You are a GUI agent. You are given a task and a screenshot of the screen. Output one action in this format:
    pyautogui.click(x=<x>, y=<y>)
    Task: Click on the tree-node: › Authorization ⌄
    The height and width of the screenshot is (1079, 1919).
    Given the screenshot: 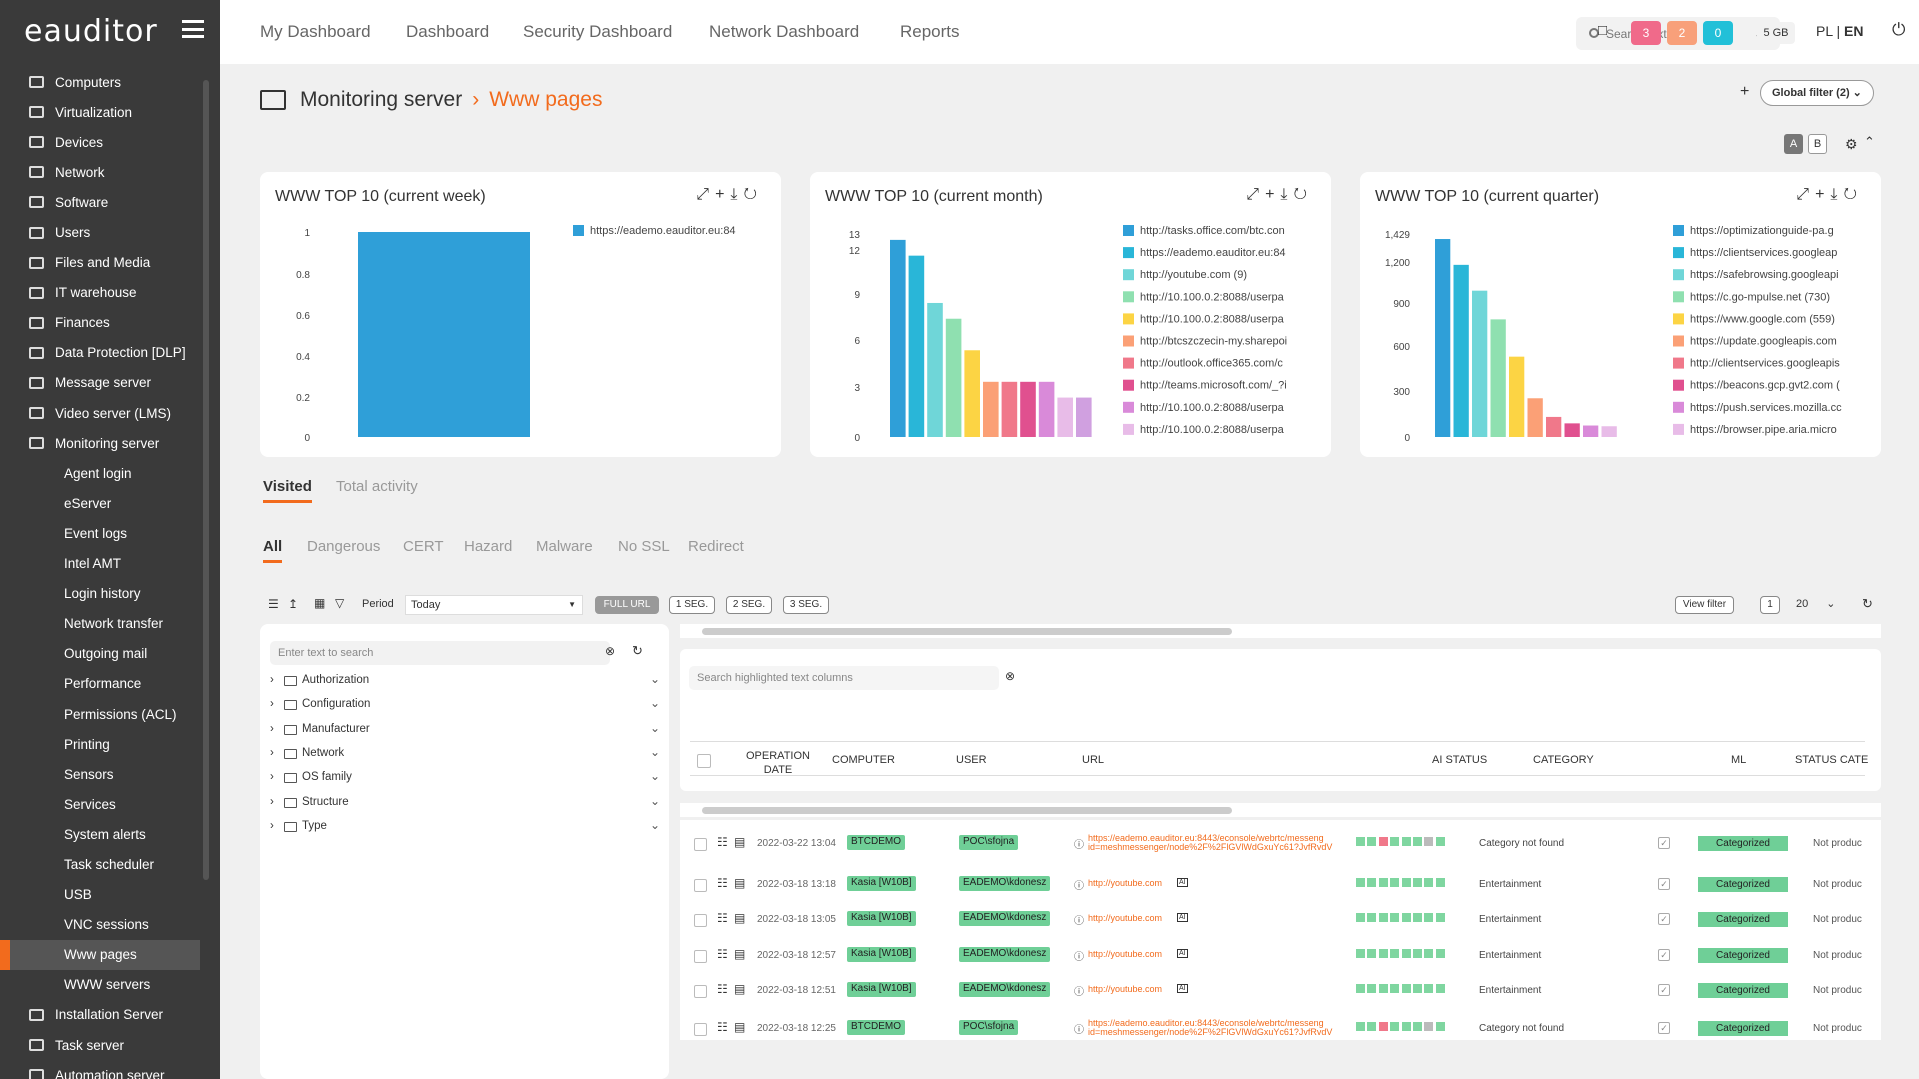 What is the action you would take?
    pyautogui.click(x=465, y=683)
    